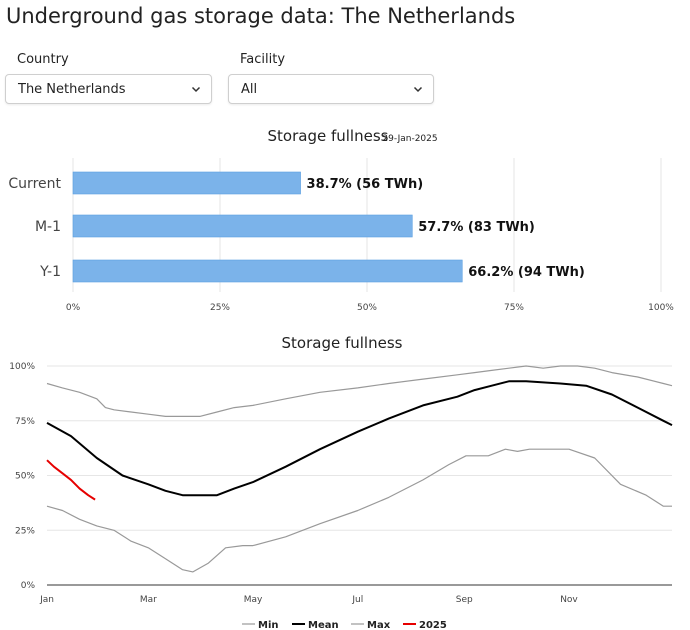 The width and height of the screenshot is (690, 630). Describe the element at coordinates (342, 343) in the screenshot. I see `line-chart-title: Storage fullness` at that location.